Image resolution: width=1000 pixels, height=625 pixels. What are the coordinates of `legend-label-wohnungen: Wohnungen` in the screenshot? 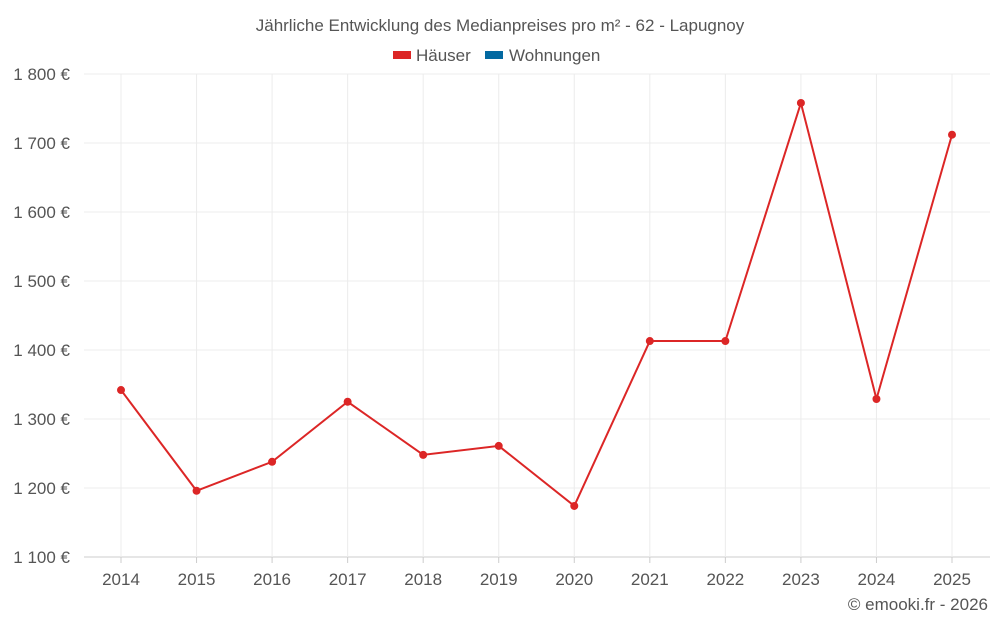 It's located at (554, 55).